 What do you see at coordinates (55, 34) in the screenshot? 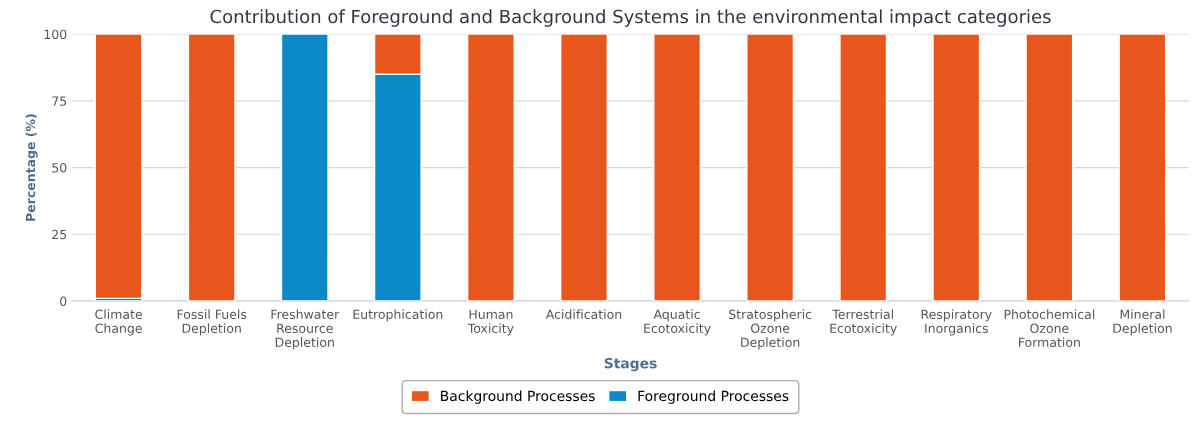
I see `y-tick-label: 100` at bounding box center [55, 34].